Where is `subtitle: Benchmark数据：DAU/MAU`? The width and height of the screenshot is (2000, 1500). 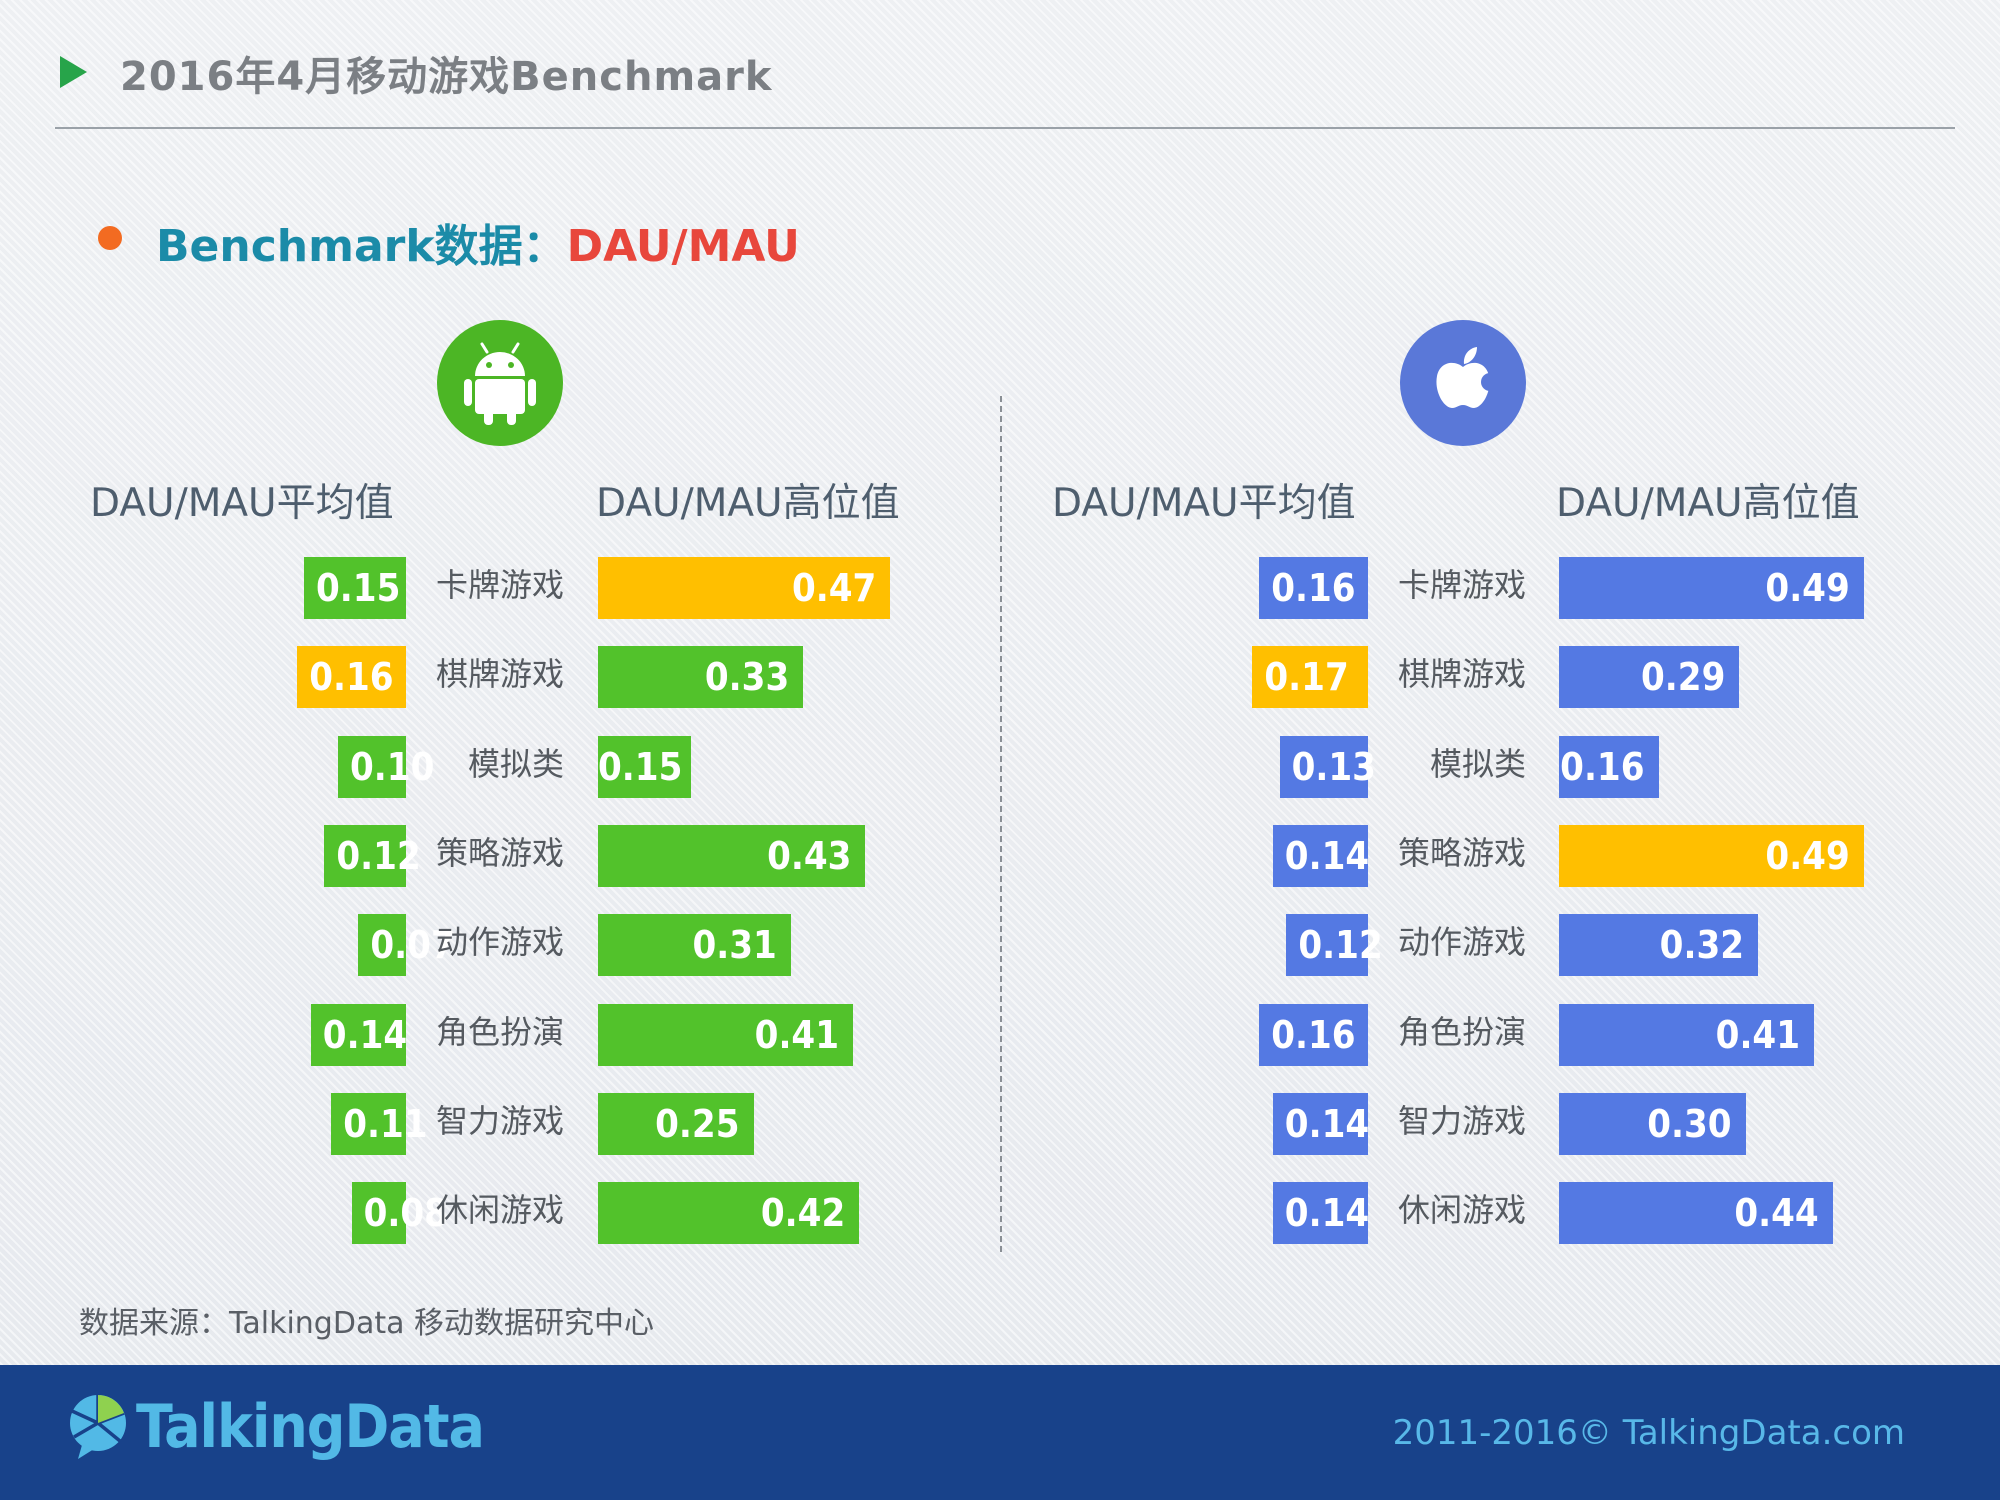 subtitle: Benchmark数据：DAU/MAU is located at coordinates (478, 242).